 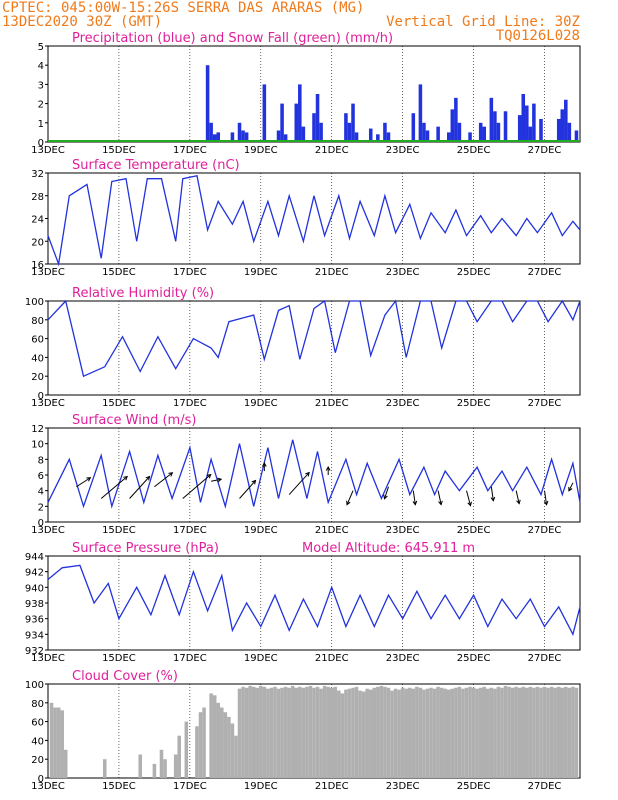 I want to click on temperature-xtick-label: 21DEC, so click(x=332, y=272).